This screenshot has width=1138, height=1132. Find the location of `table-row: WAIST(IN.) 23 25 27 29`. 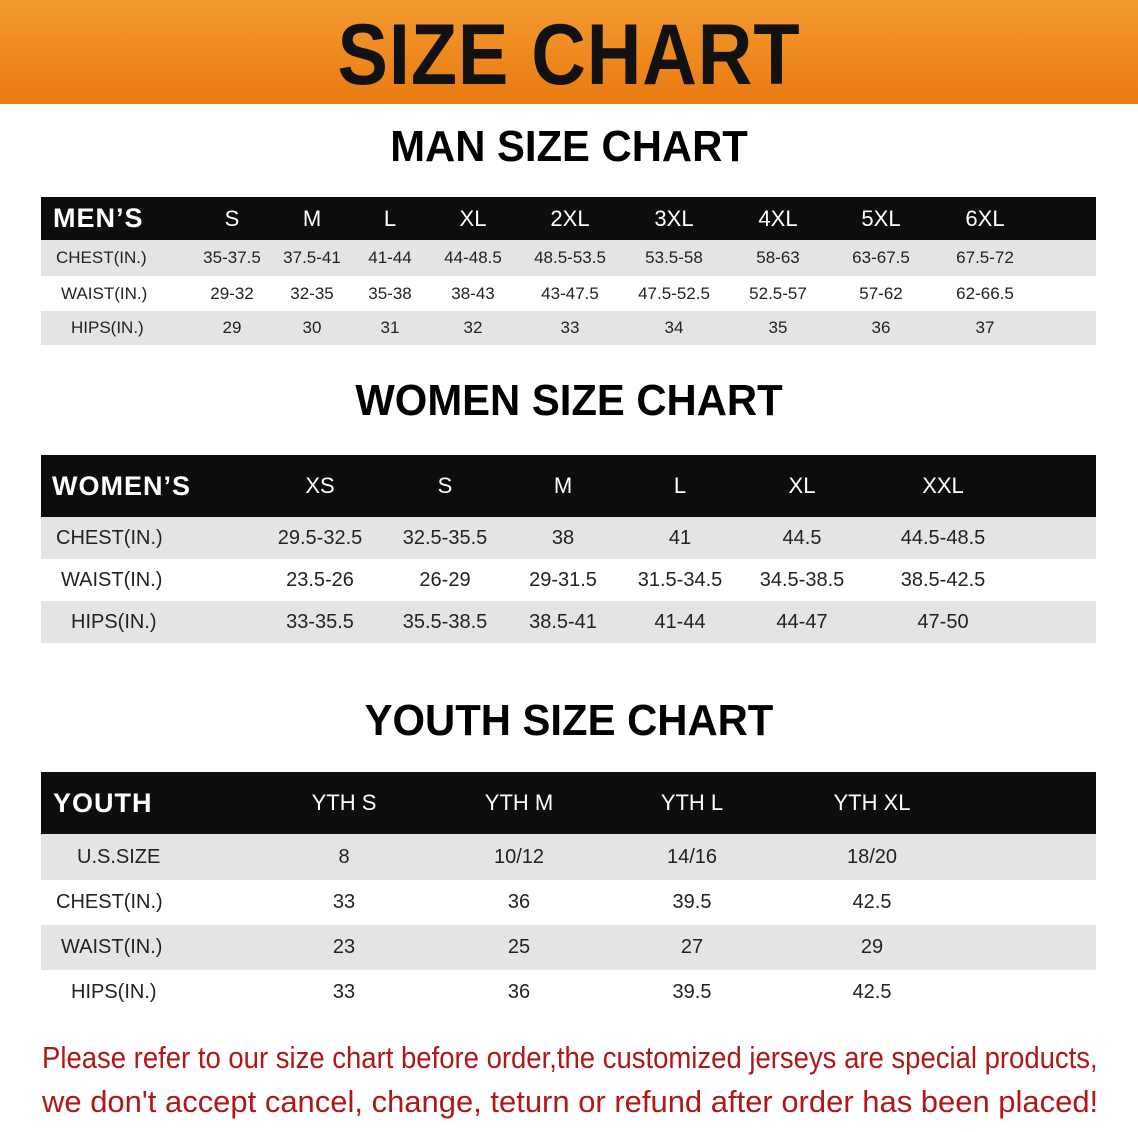

table-row: WAIST(IN.) 23 25 27 29 is located at coordinates (568, 947).